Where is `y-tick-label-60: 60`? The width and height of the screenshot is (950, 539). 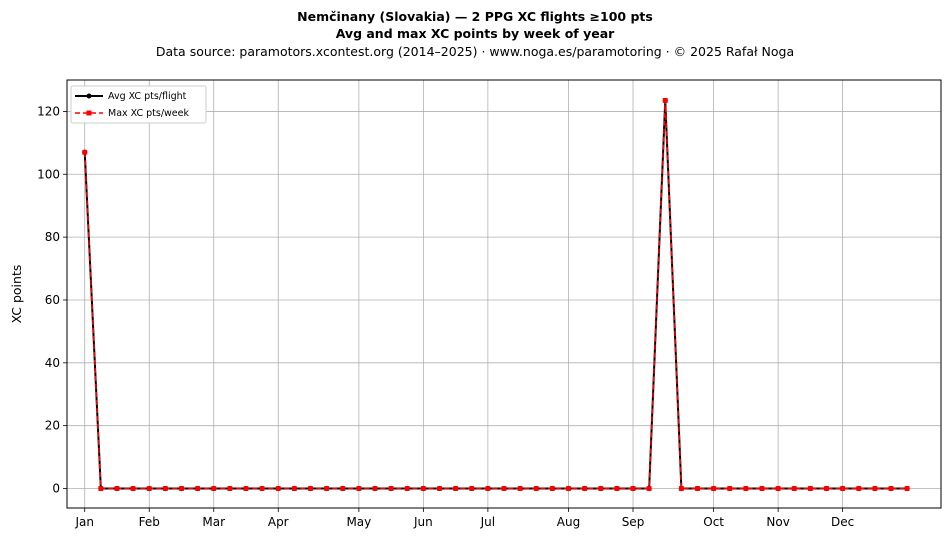 y-tick-label-60: 60 is located at coordinates (52, 300).